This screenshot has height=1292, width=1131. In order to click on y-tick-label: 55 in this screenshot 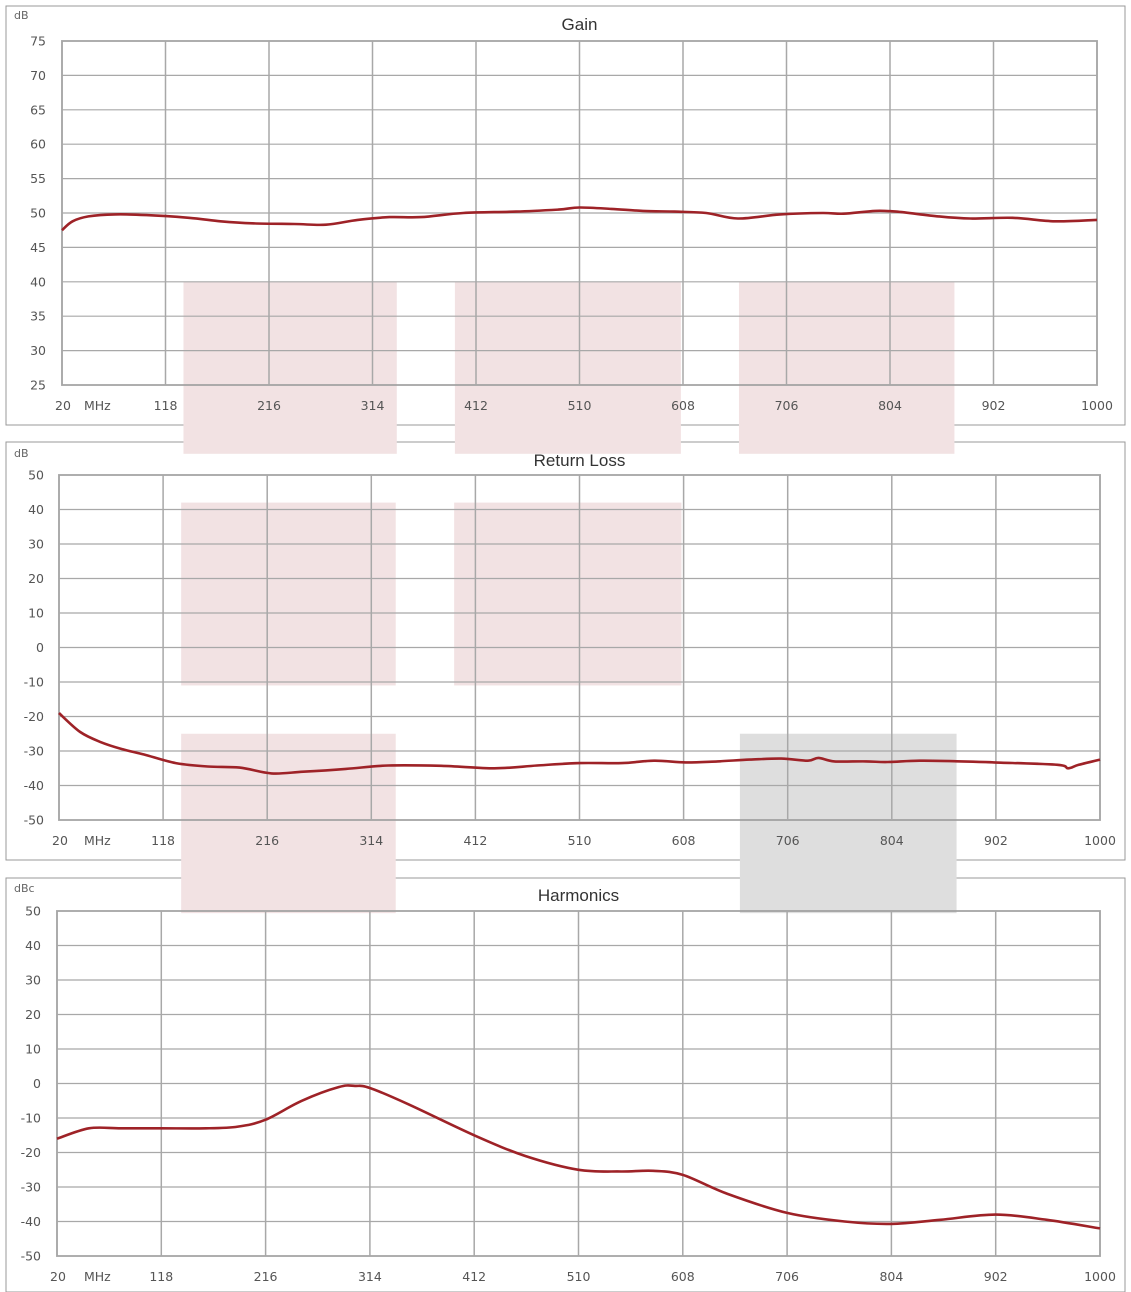, I will do `click(38, 178)`.